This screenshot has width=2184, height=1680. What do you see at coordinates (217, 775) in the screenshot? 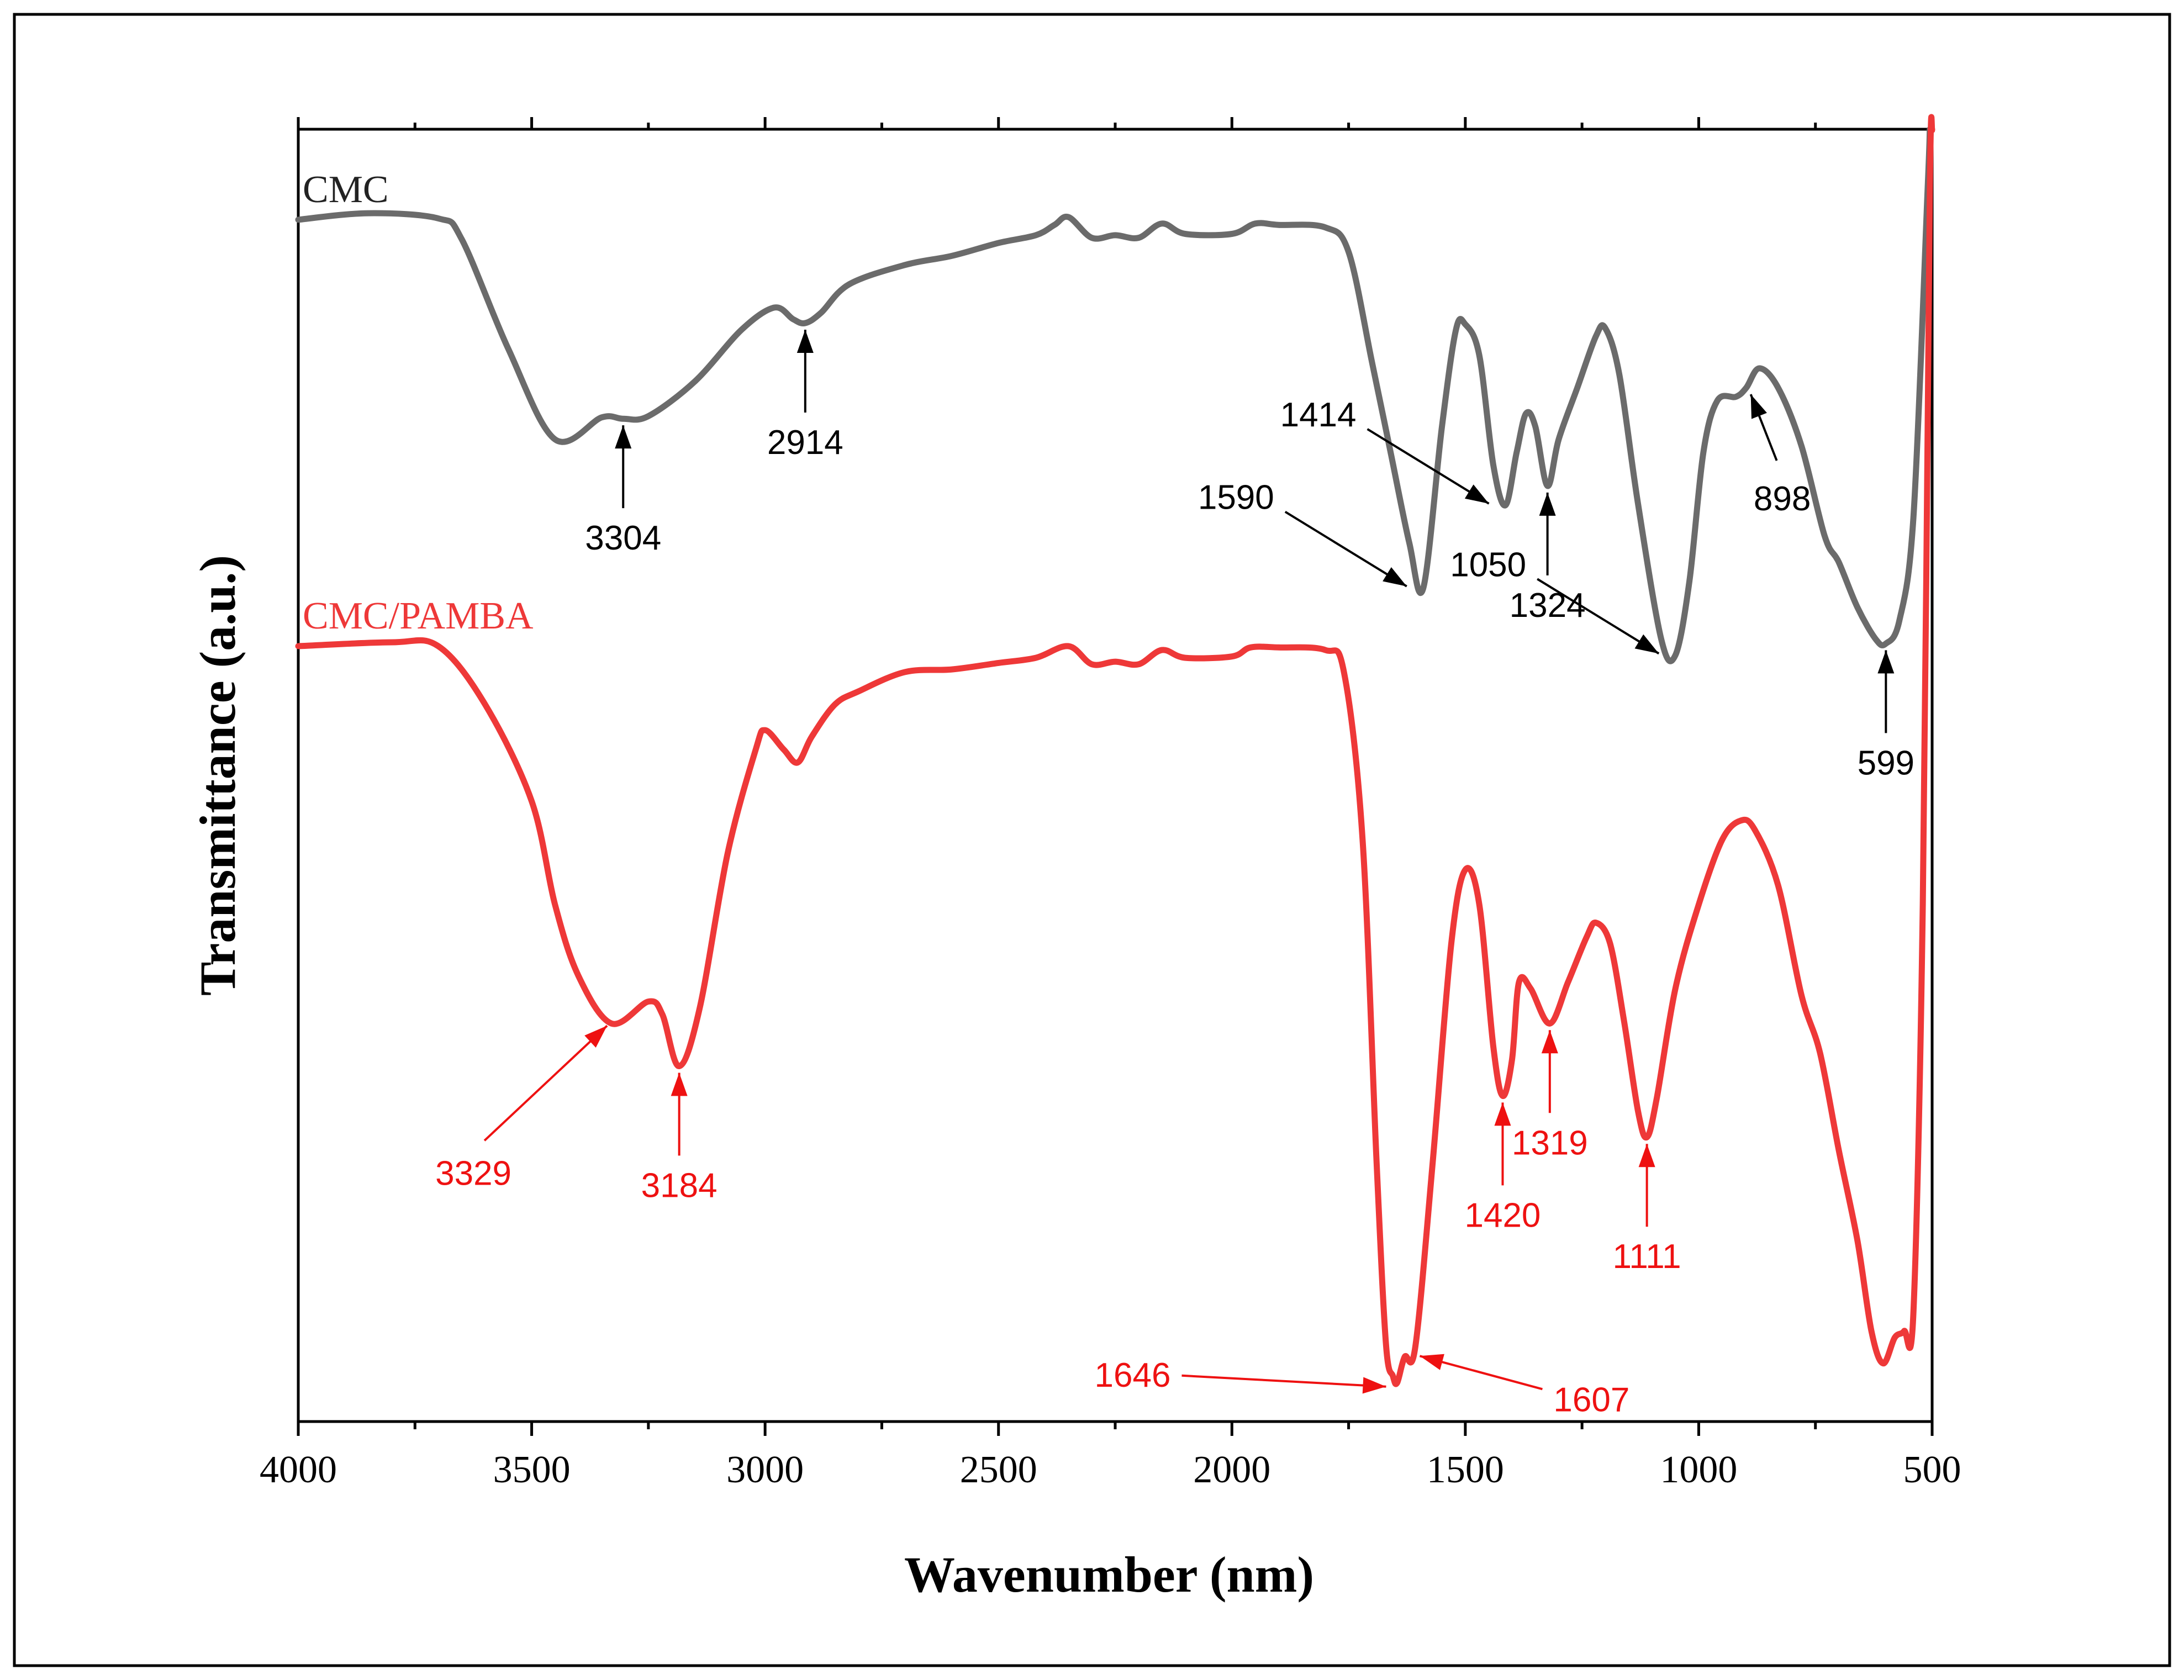
I see `y-axis-label: Transmittance (a.u.)` at bounding box center [217, 775].